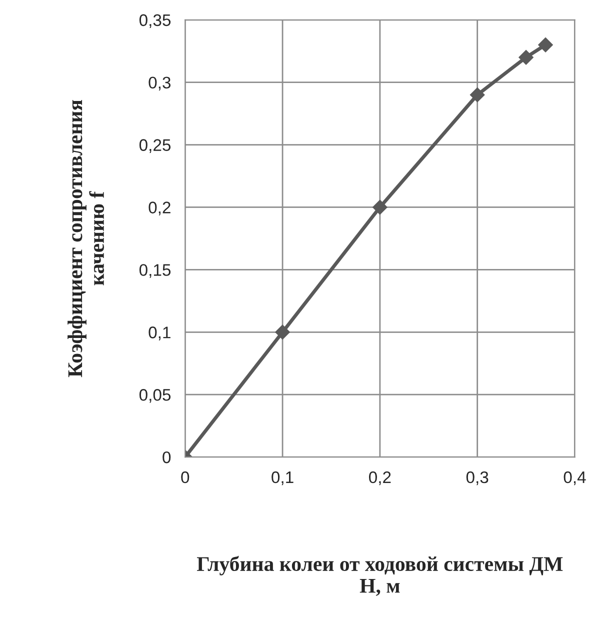  What do you see at coordinates (155, 146) in the screenshot?
I see `y-tick-label: 0,25` at bounding box center [155, 146].